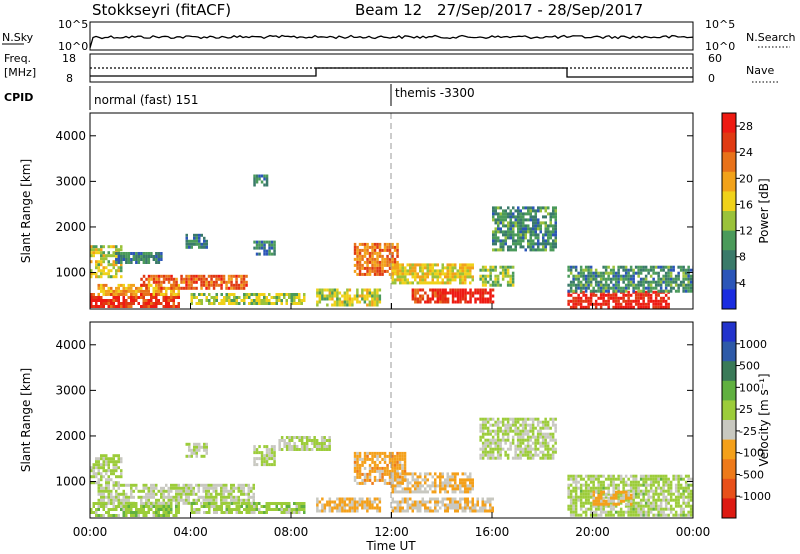 The width and height of the screenshot is (800, 554). What do you see at coordinates (742, 257) in the screenshot?
I see `colorbar-tick-label: 8` at bounding box center [742, 257].